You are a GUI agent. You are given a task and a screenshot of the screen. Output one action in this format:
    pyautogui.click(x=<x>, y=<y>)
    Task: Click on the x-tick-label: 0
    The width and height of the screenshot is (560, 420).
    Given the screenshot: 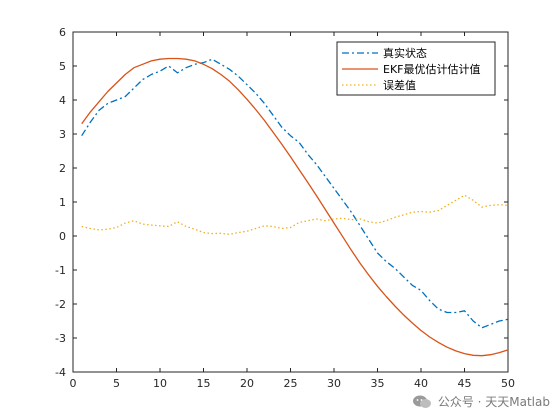 What is the action you would take?
    pyautogui.click(x=73, y=383)
    